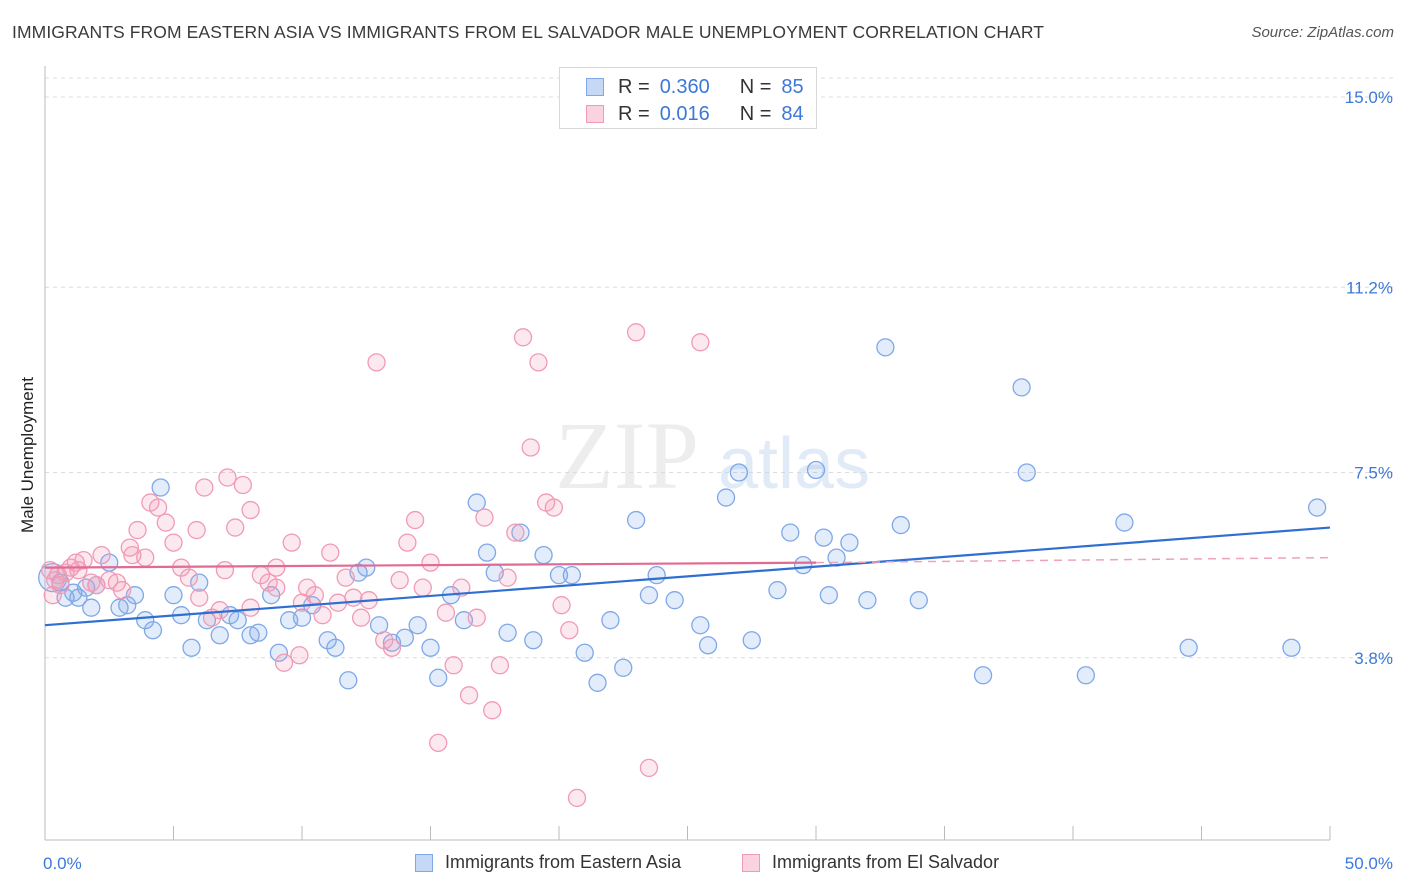  Describe the element at coordinates (1373, 473) in the screenshot. I see `y-tick-label: 7.5%` at that location.